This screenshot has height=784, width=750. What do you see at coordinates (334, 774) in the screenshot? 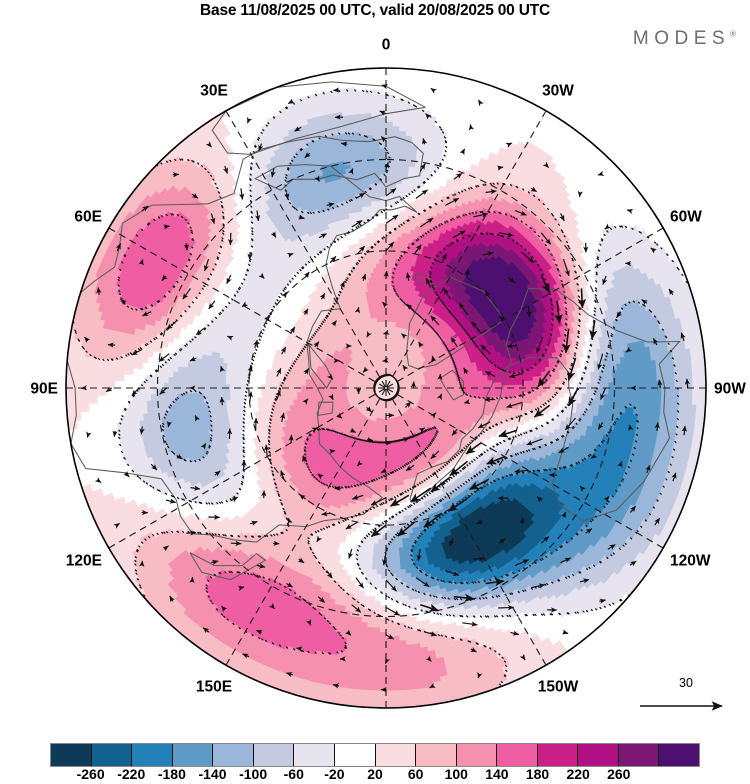
I see `colorbar-tick-label: -20` at bounding box center [334, 774].